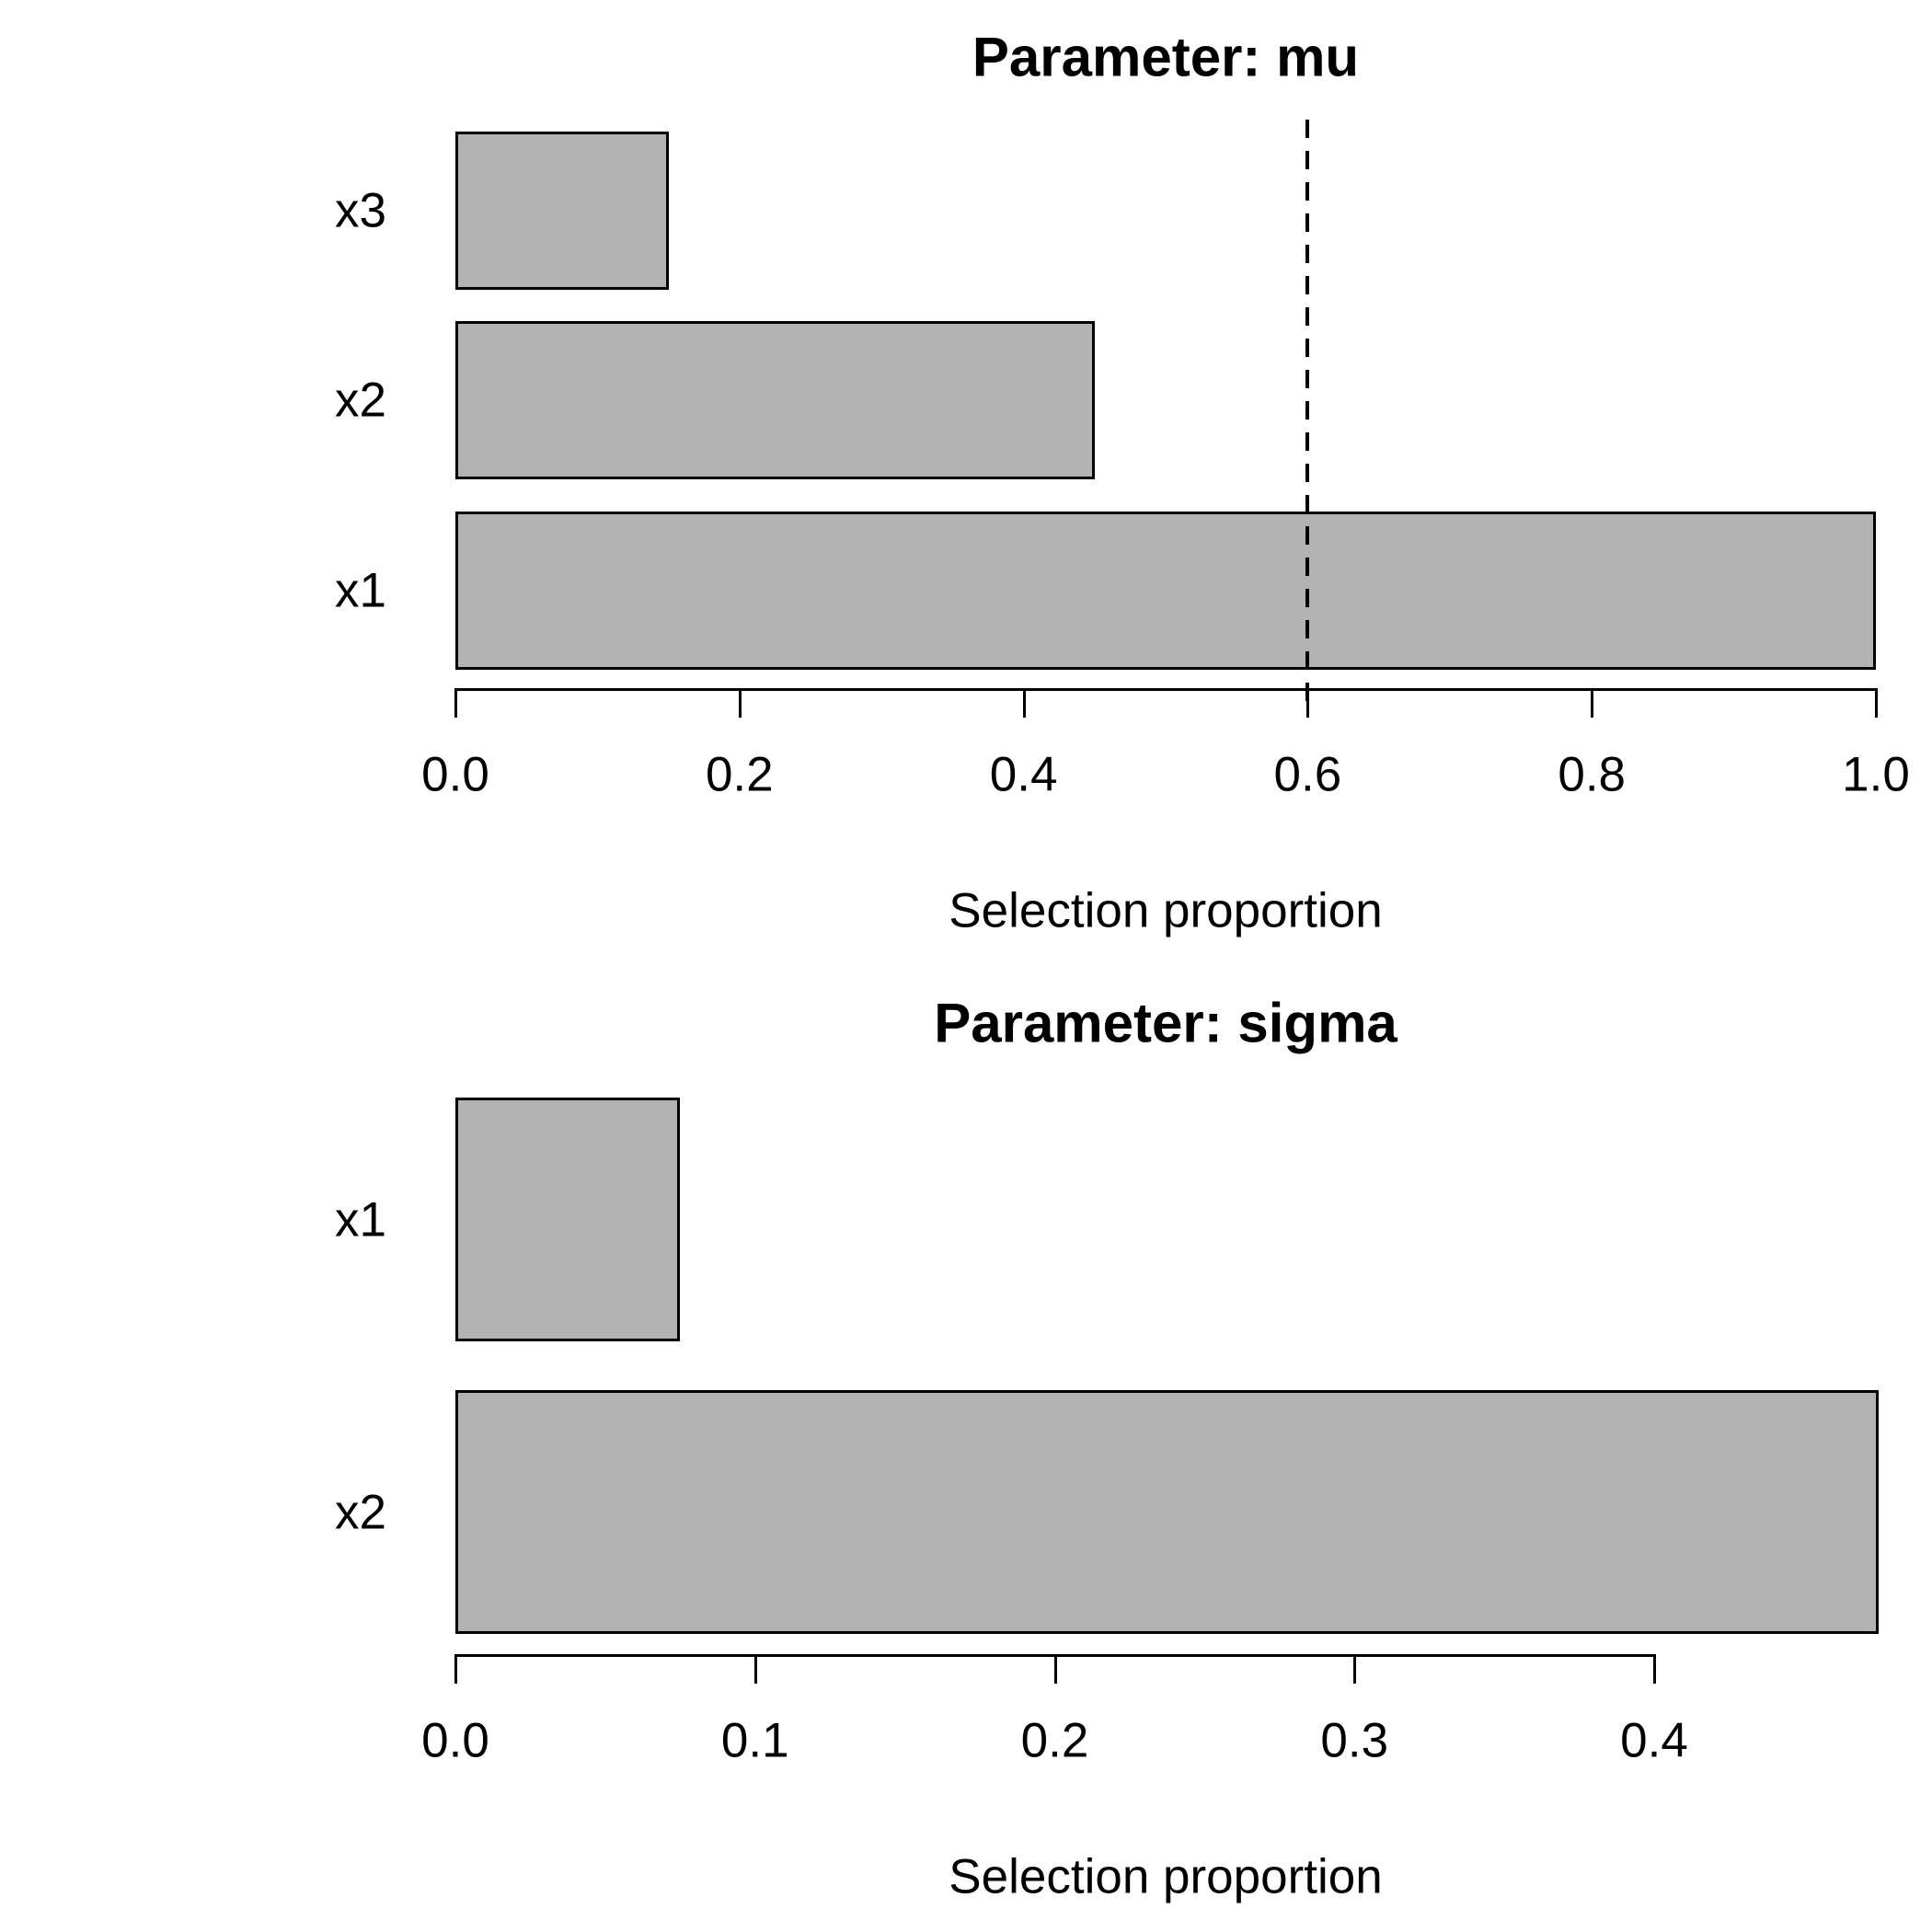  I want to click on threshold-dashed-line, so click(1307, 416).